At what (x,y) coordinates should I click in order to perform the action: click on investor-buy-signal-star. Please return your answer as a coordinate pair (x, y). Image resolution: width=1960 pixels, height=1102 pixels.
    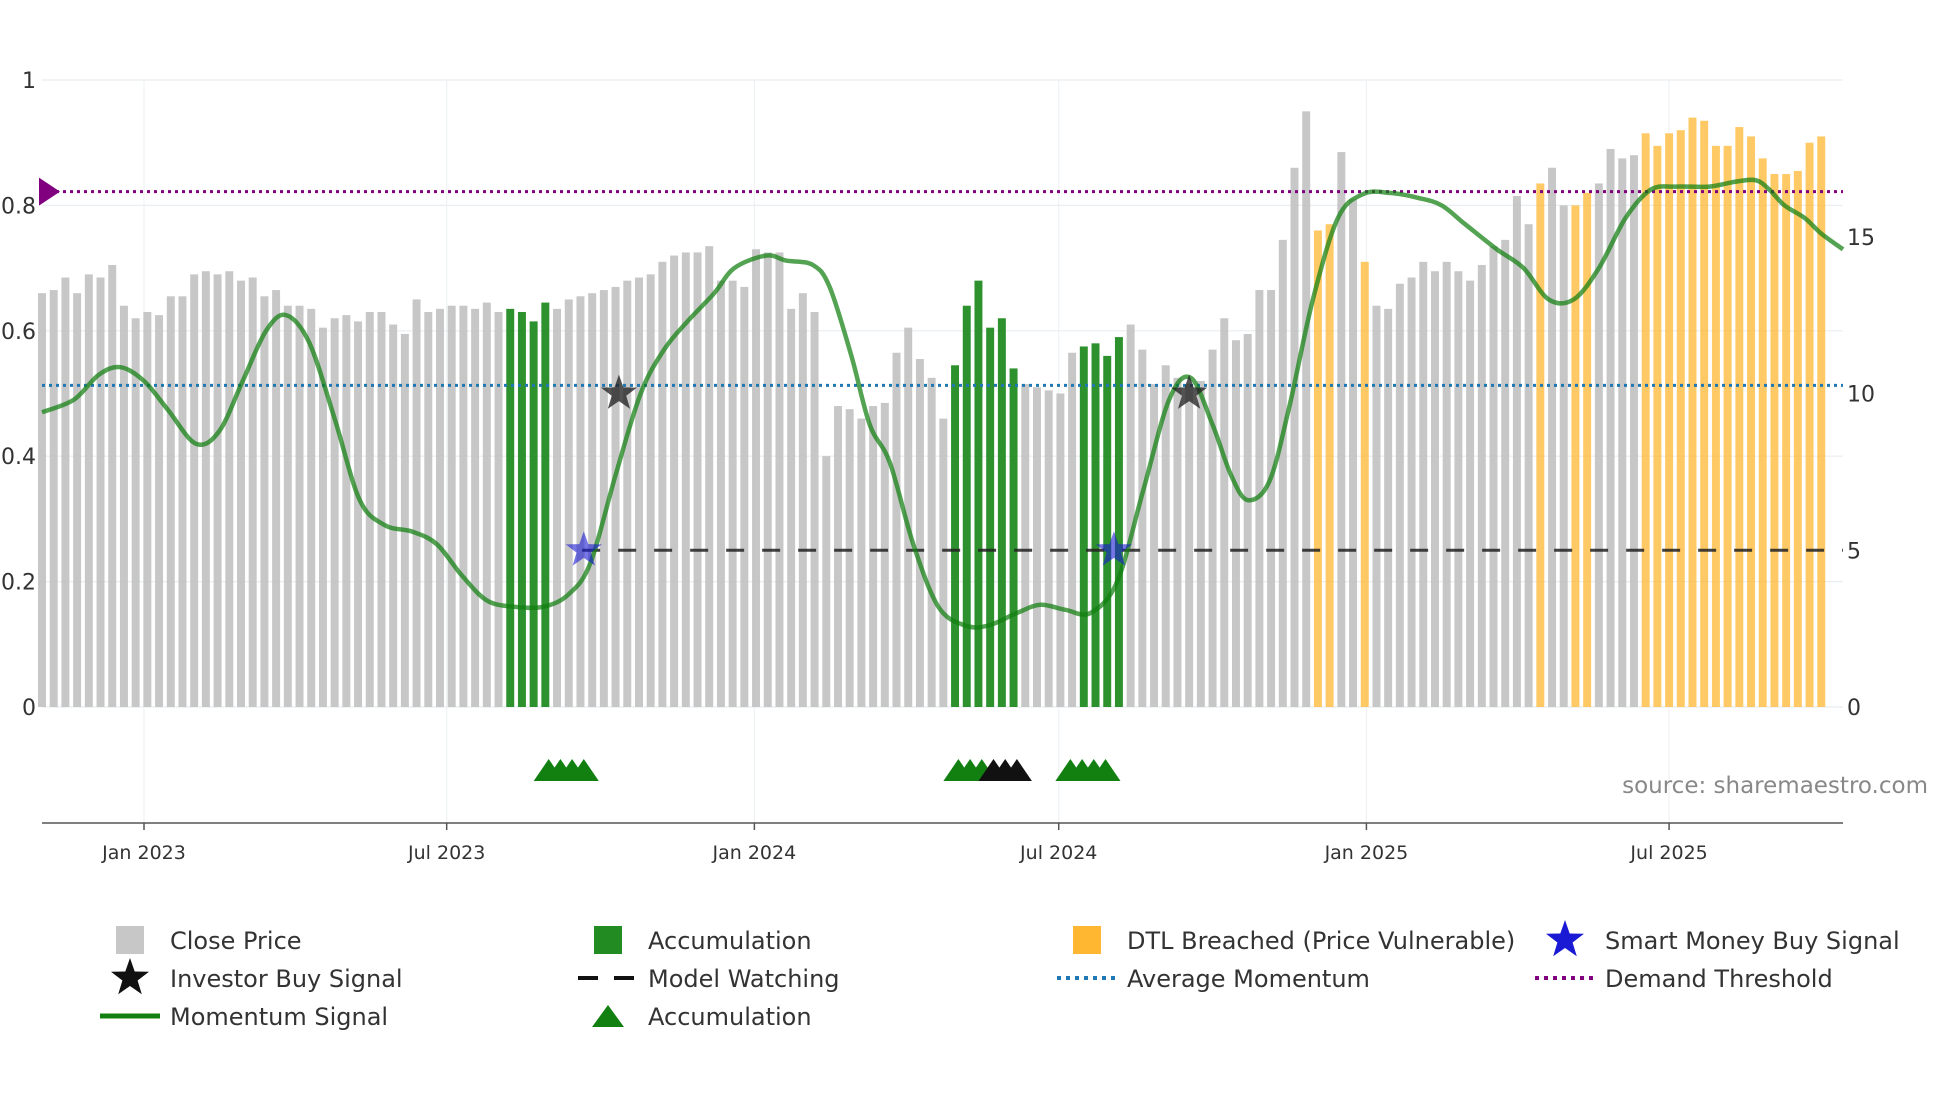
    Looking at the image, I should click on (1189, 391).